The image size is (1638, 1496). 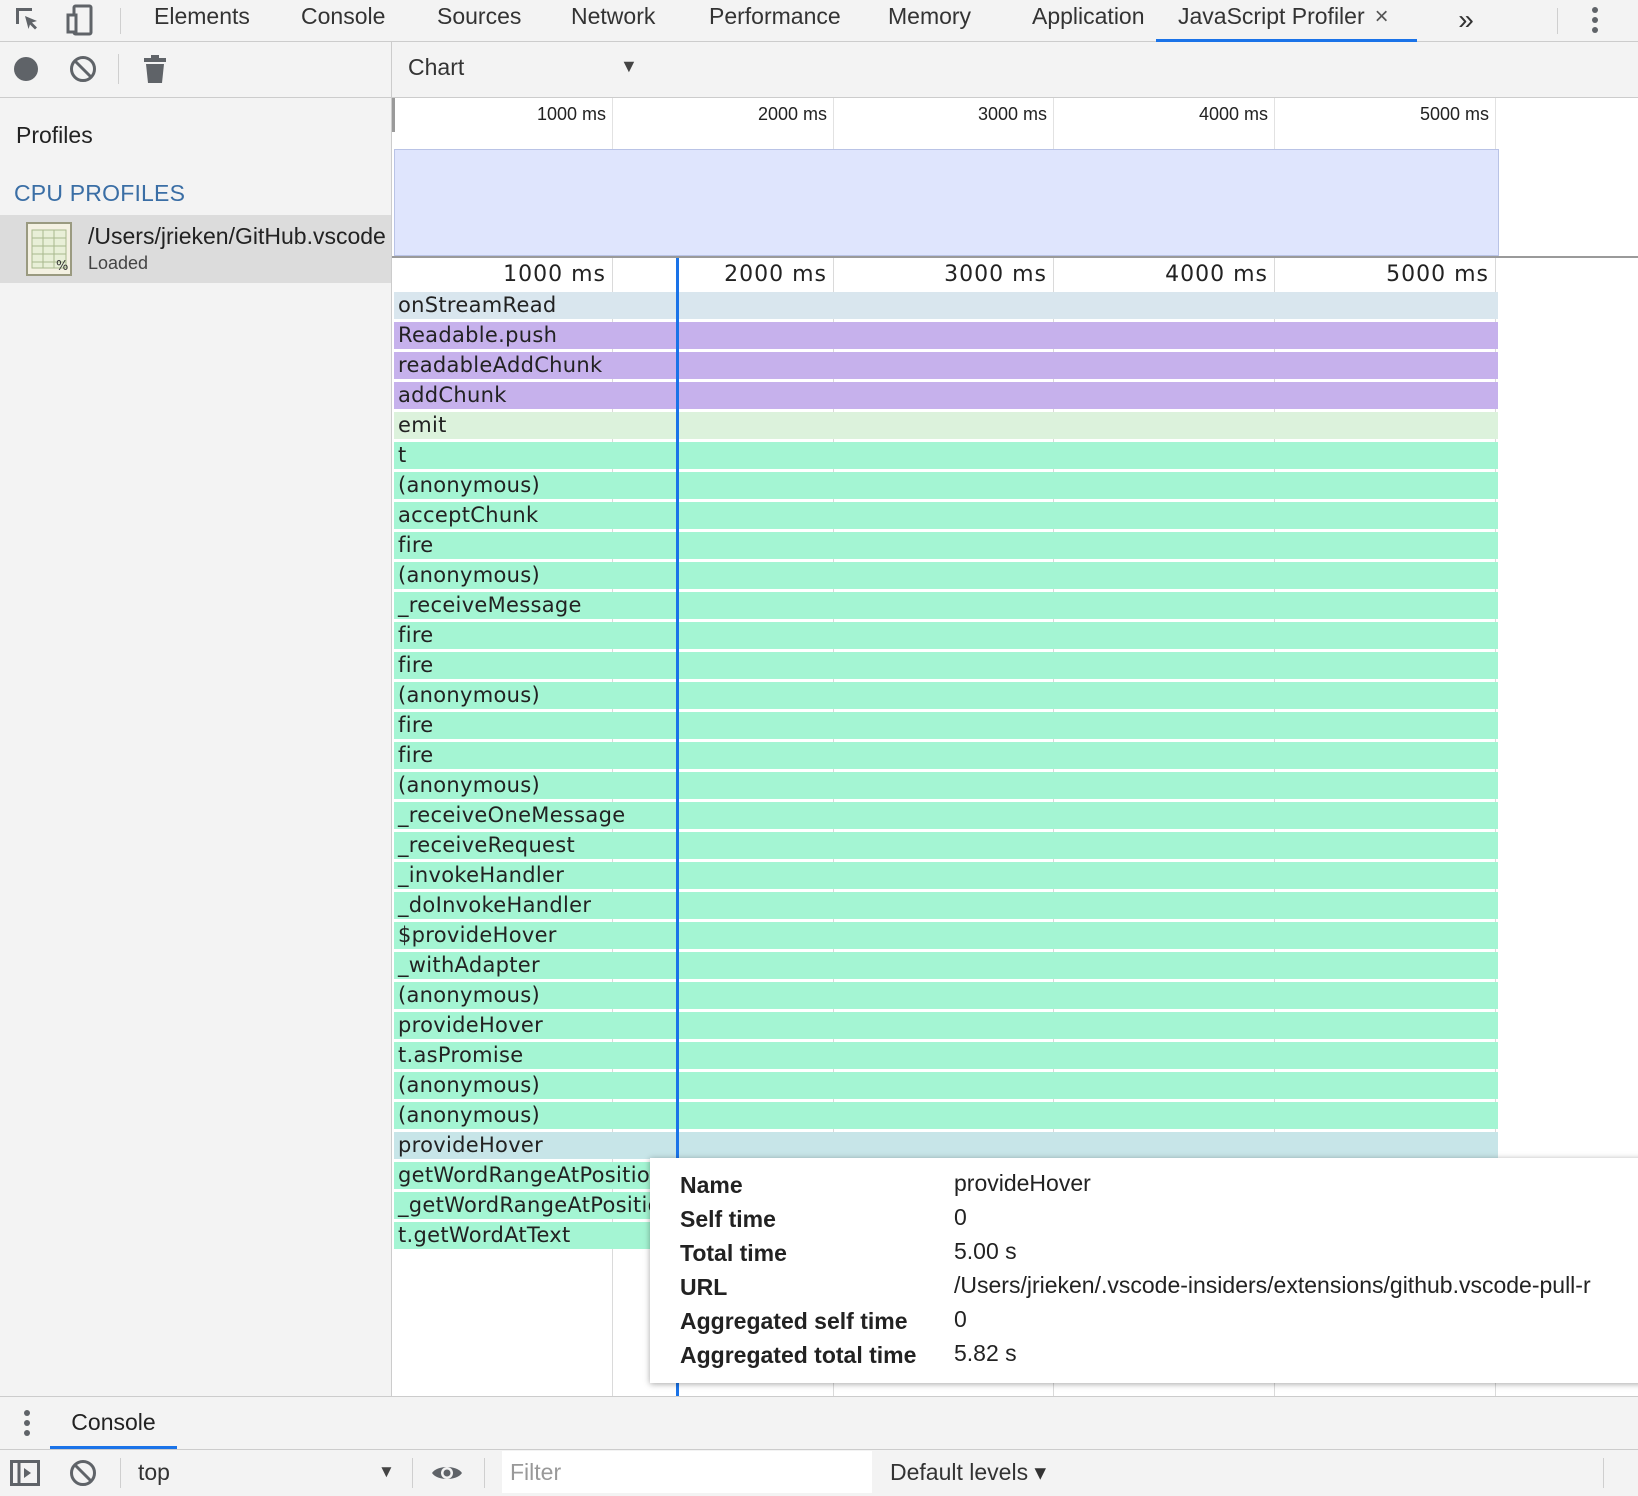 I want to click on profiler-toolbar, so click(x=195, y=70).